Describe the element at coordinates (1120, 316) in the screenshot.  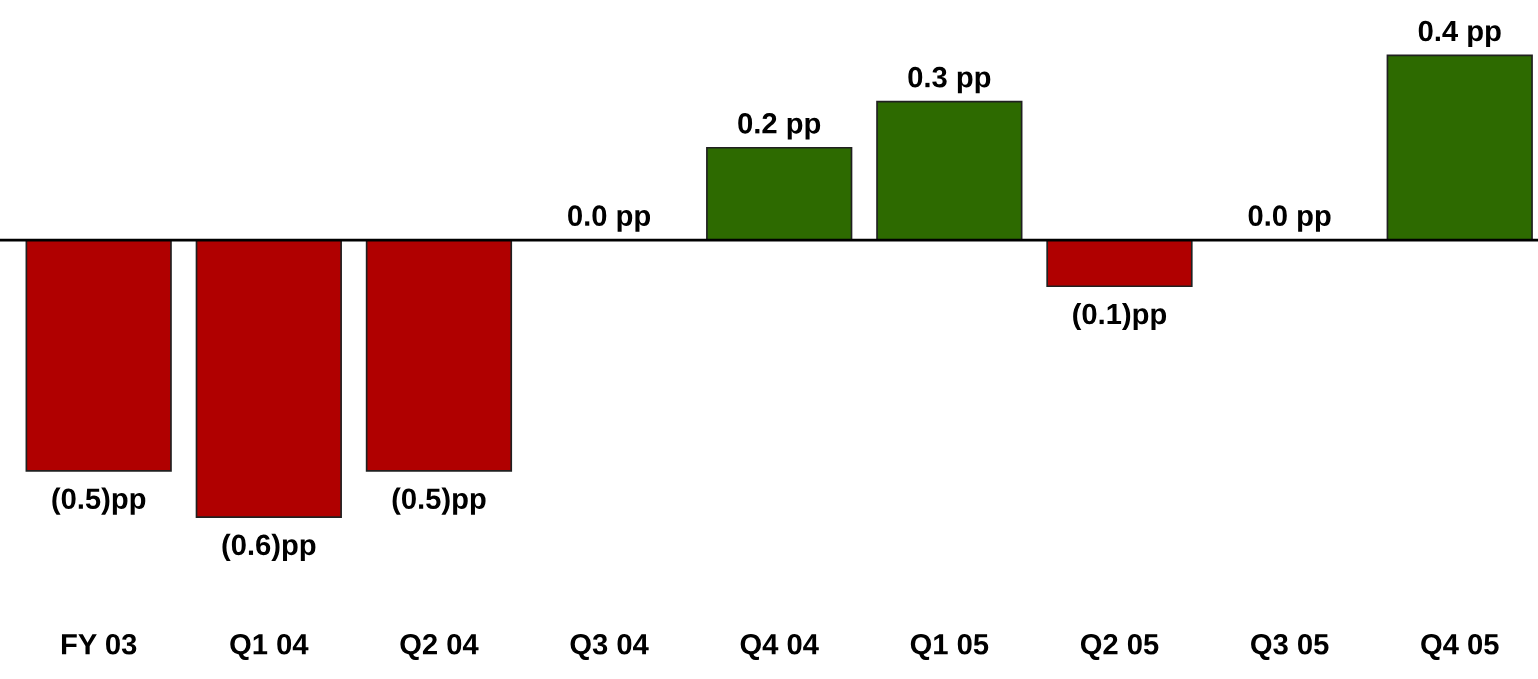
I see `data-label: (0.1)pp` at that location.